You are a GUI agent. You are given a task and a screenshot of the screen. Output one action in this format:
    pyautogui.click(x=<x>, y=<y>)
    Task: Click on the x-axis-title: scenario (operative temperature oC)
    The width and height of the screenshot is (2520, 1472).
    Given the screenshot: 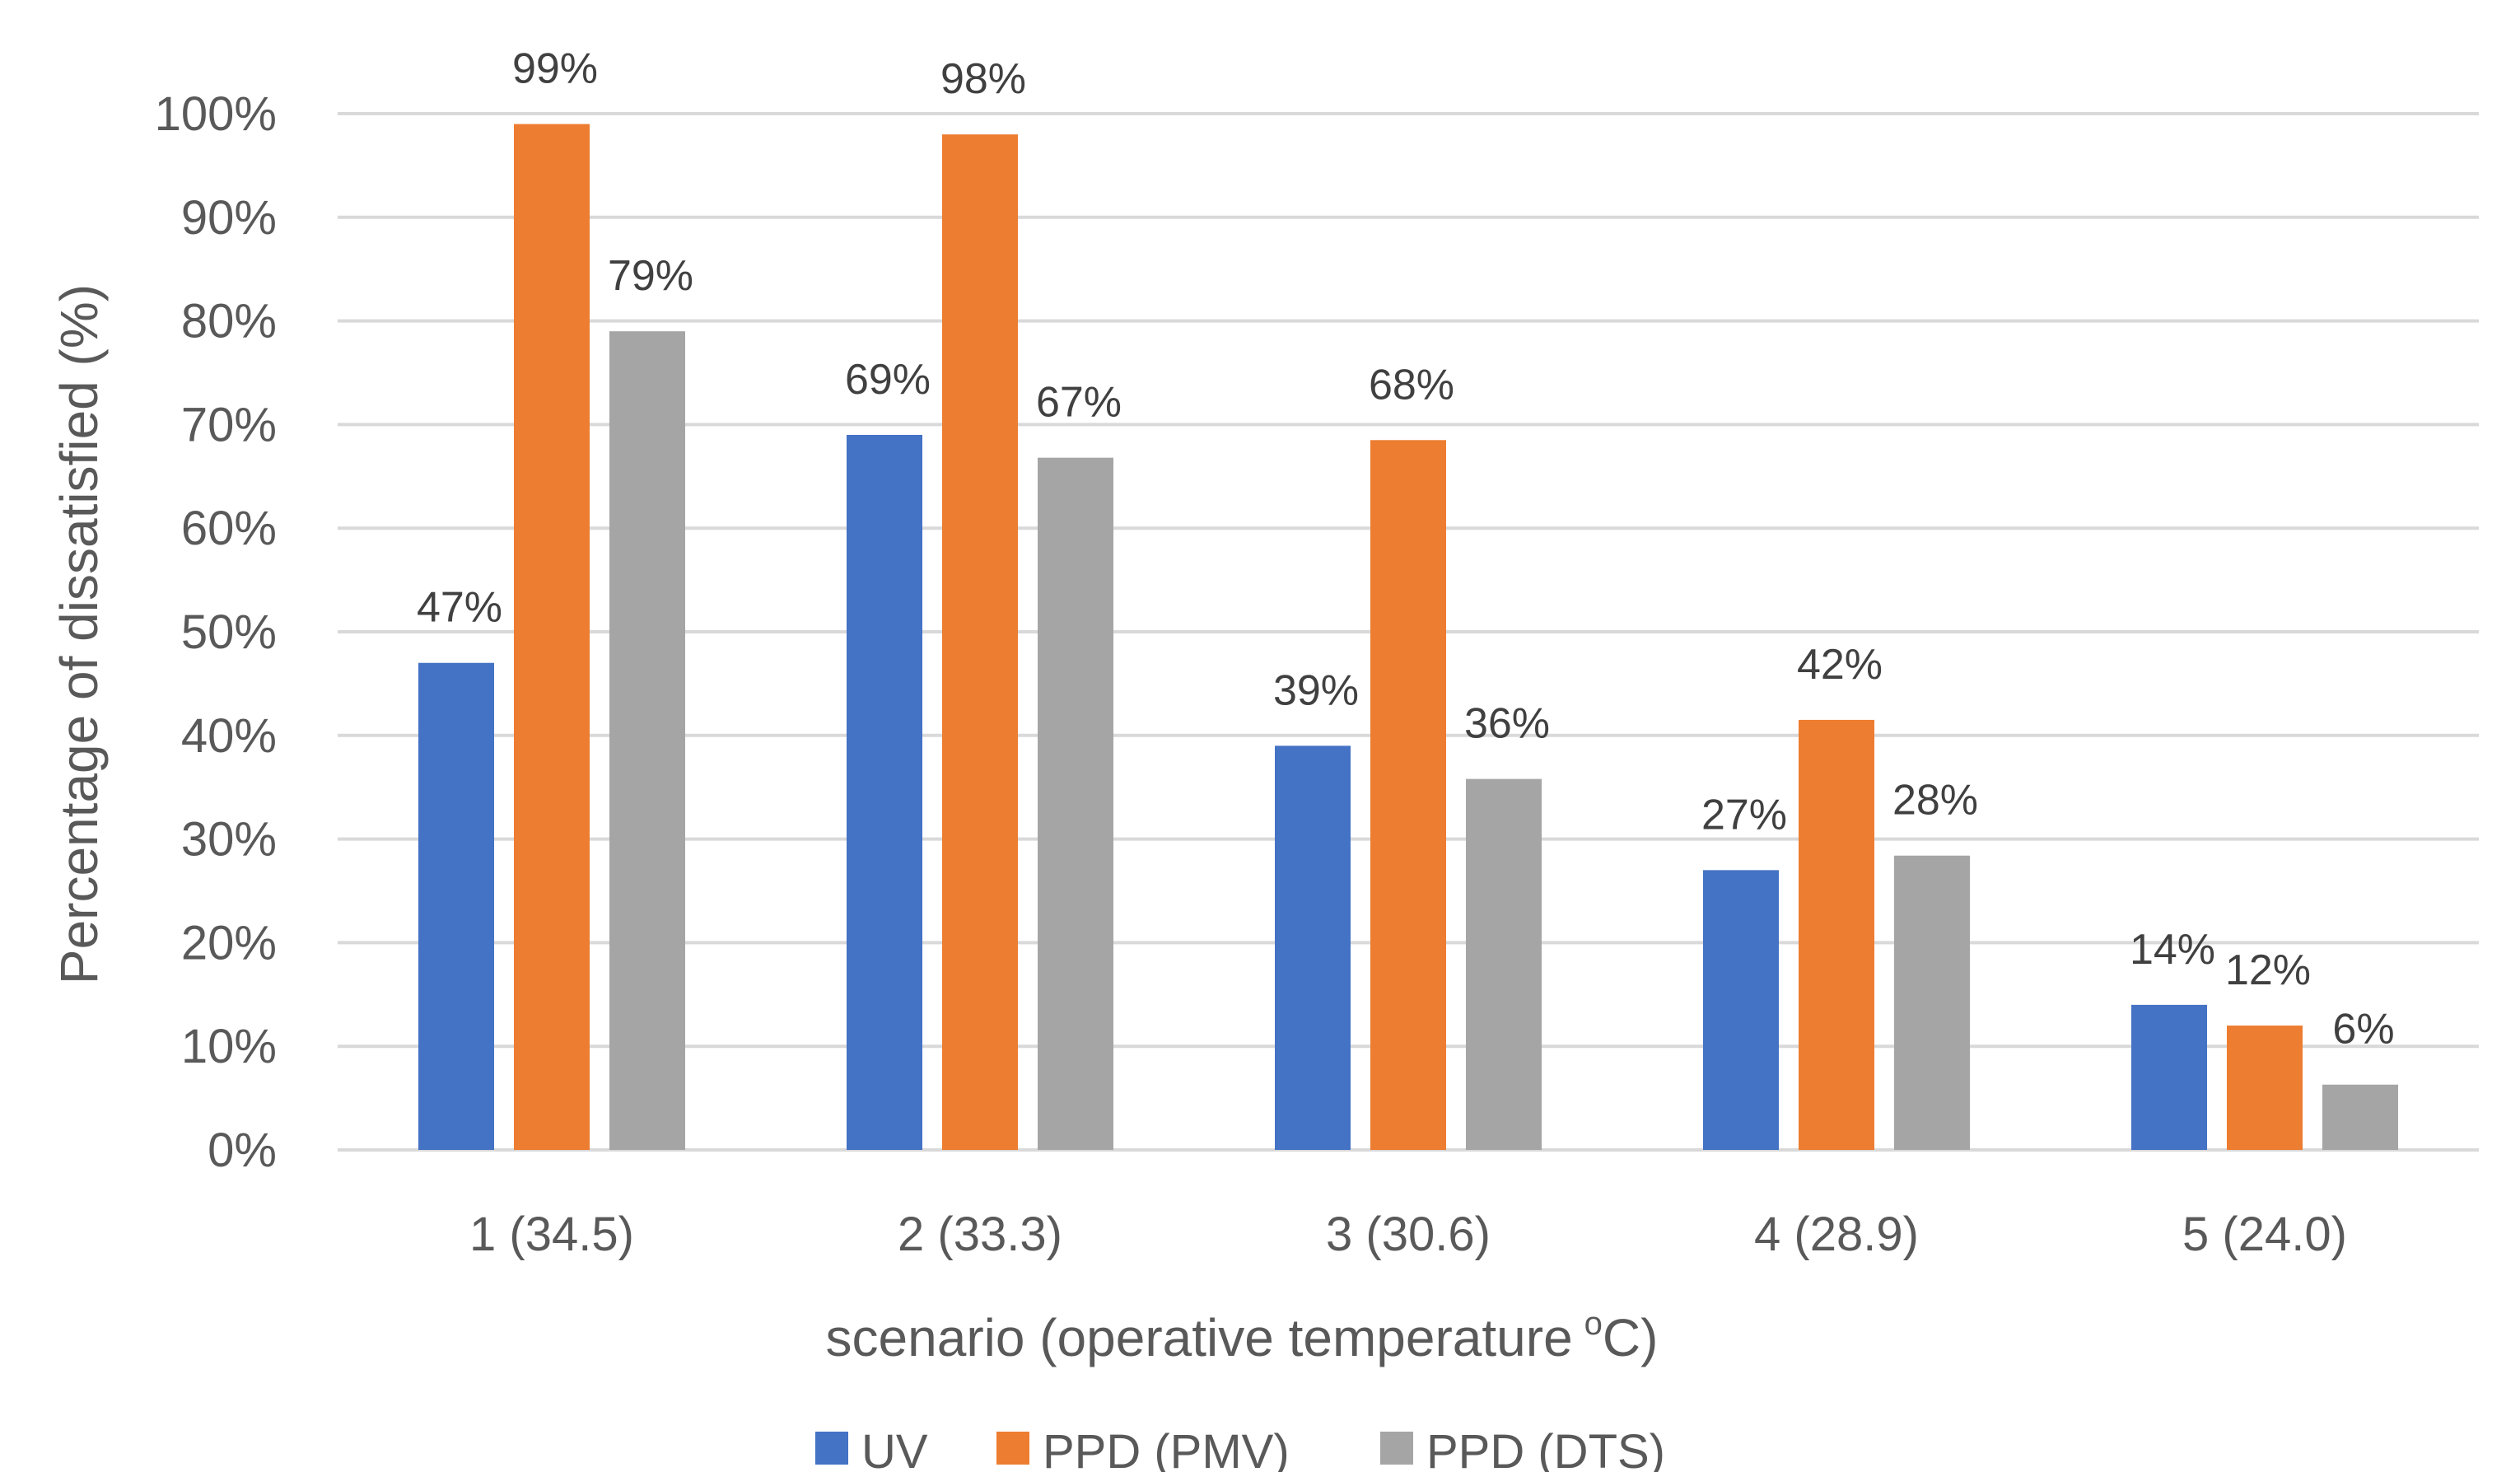 What is the action you would take?
    pyautogui.click(x=1242, y=1336)
    